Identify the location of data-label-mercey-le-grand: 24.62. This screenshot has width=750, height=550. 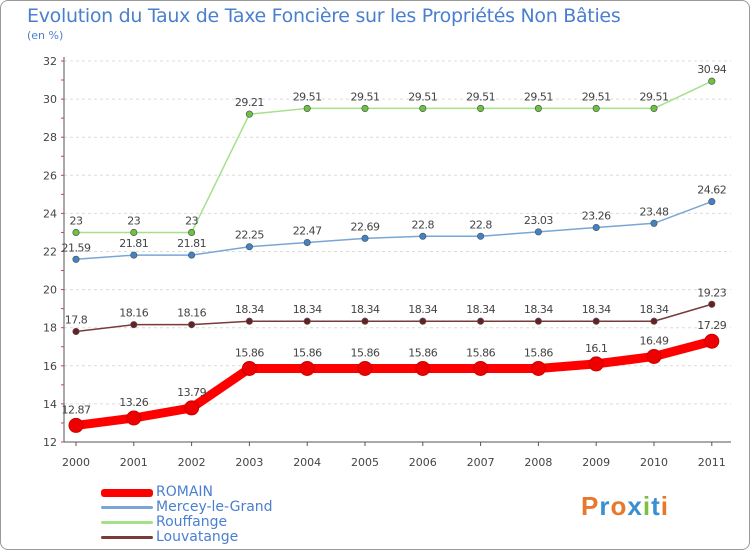
(711, 190).